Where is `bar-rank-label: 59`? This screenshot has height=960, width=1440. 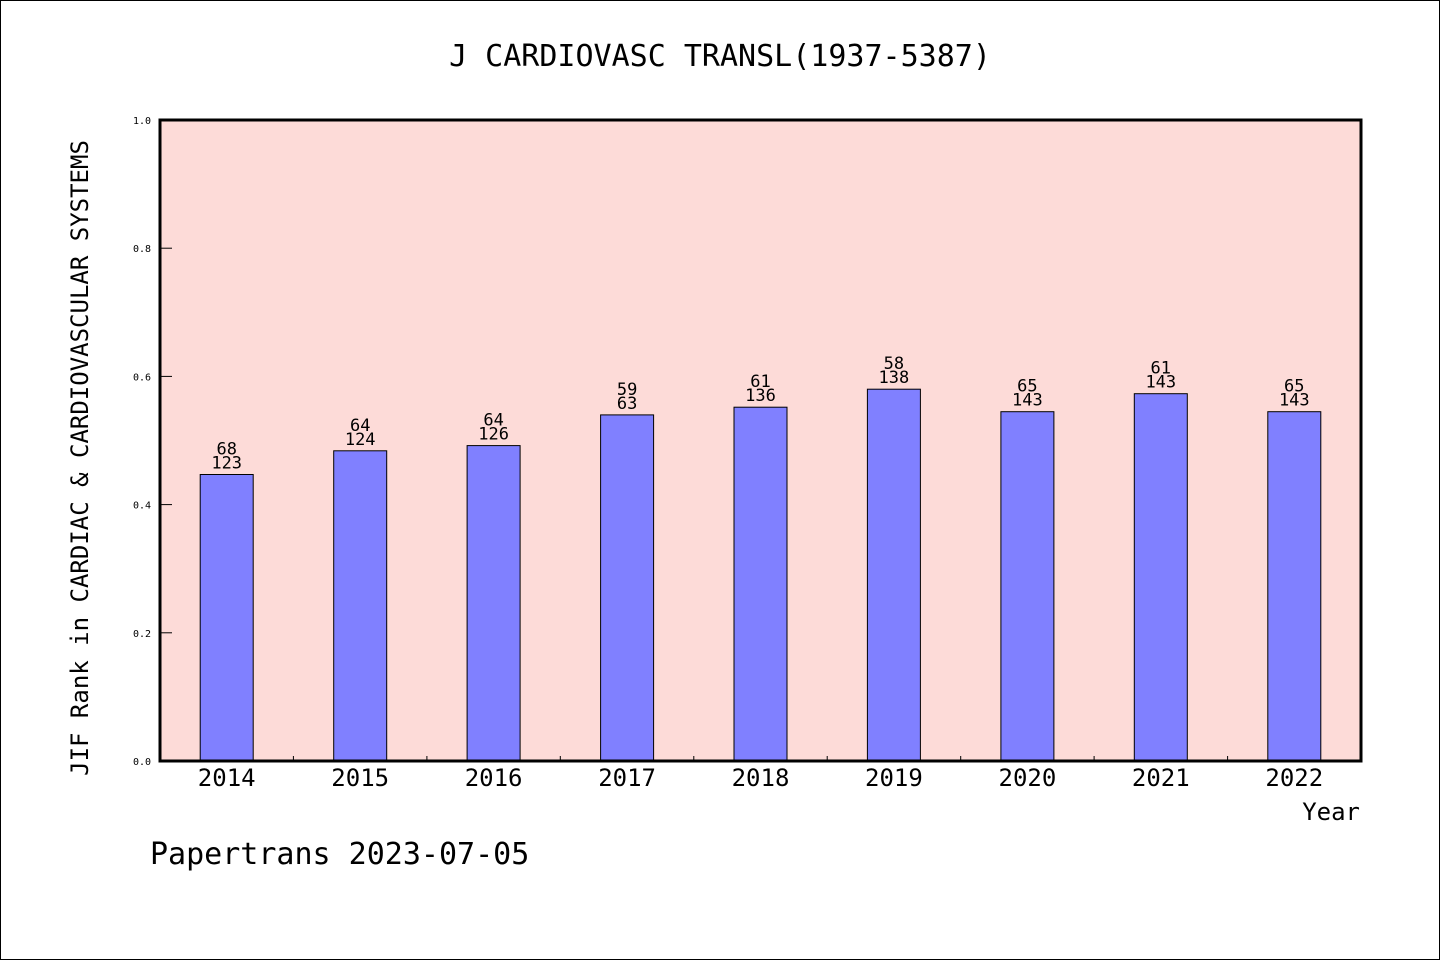 bar-rank-label: 59 is located at coordinates (627, 390).